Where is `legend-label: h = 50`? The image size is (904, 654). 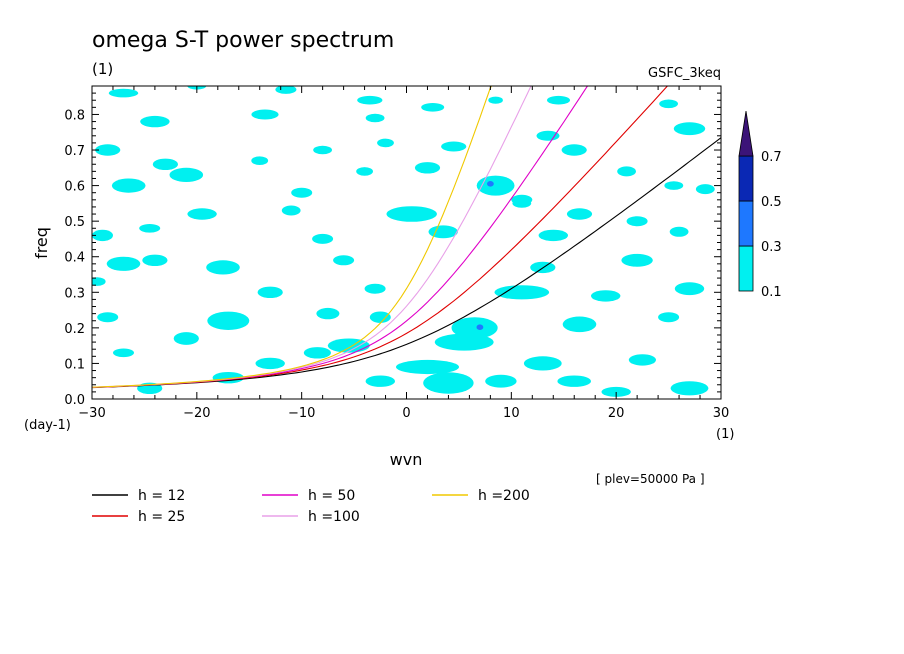
legend-label: h = 50 is located at coordinates (331, 496).